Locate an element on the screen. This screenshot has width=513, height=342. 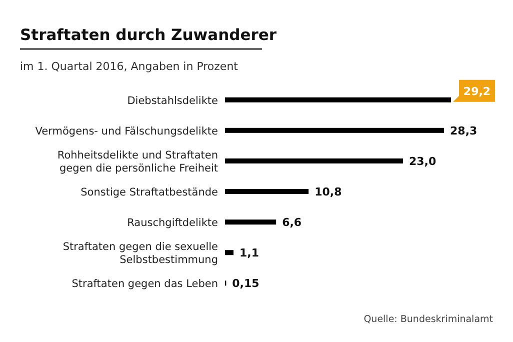
y-tick-label: Straftaten gegen das Leben is located at coordinates (145, 284).